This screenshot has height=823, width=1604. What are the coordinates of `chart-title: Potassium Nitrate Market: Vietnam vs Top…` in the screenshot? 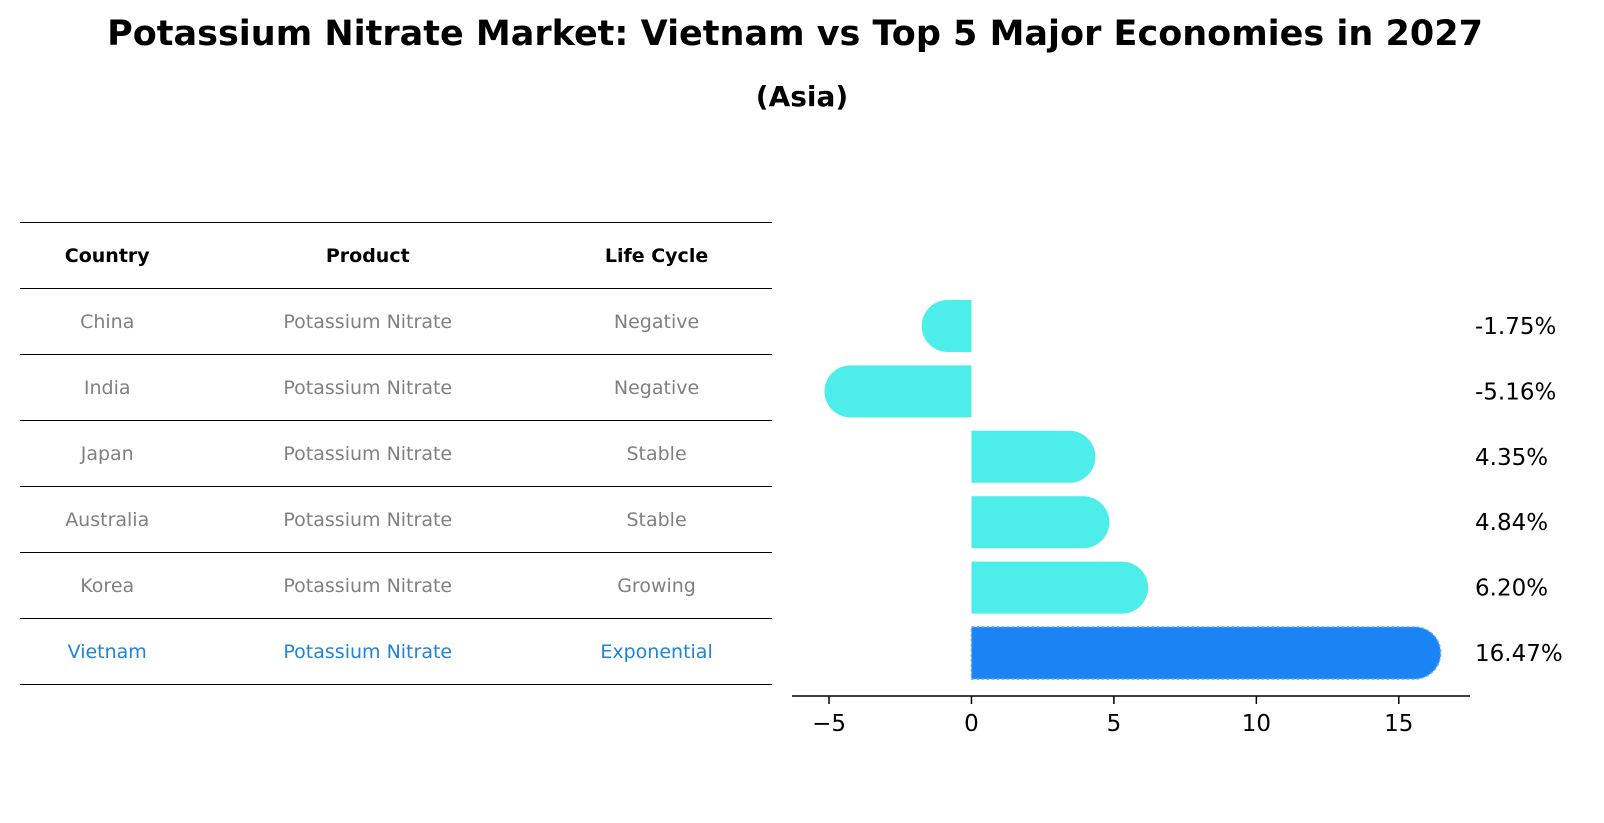 It's located at (795, 34).